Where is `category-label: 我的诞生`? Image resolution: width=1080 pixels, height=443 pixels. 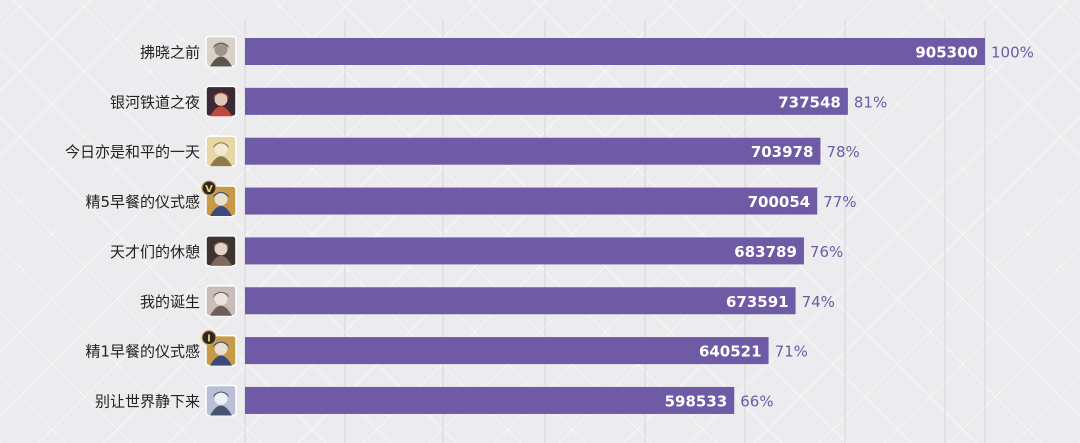
category-label: 我的诞生 is located at coordinates (170, 302).